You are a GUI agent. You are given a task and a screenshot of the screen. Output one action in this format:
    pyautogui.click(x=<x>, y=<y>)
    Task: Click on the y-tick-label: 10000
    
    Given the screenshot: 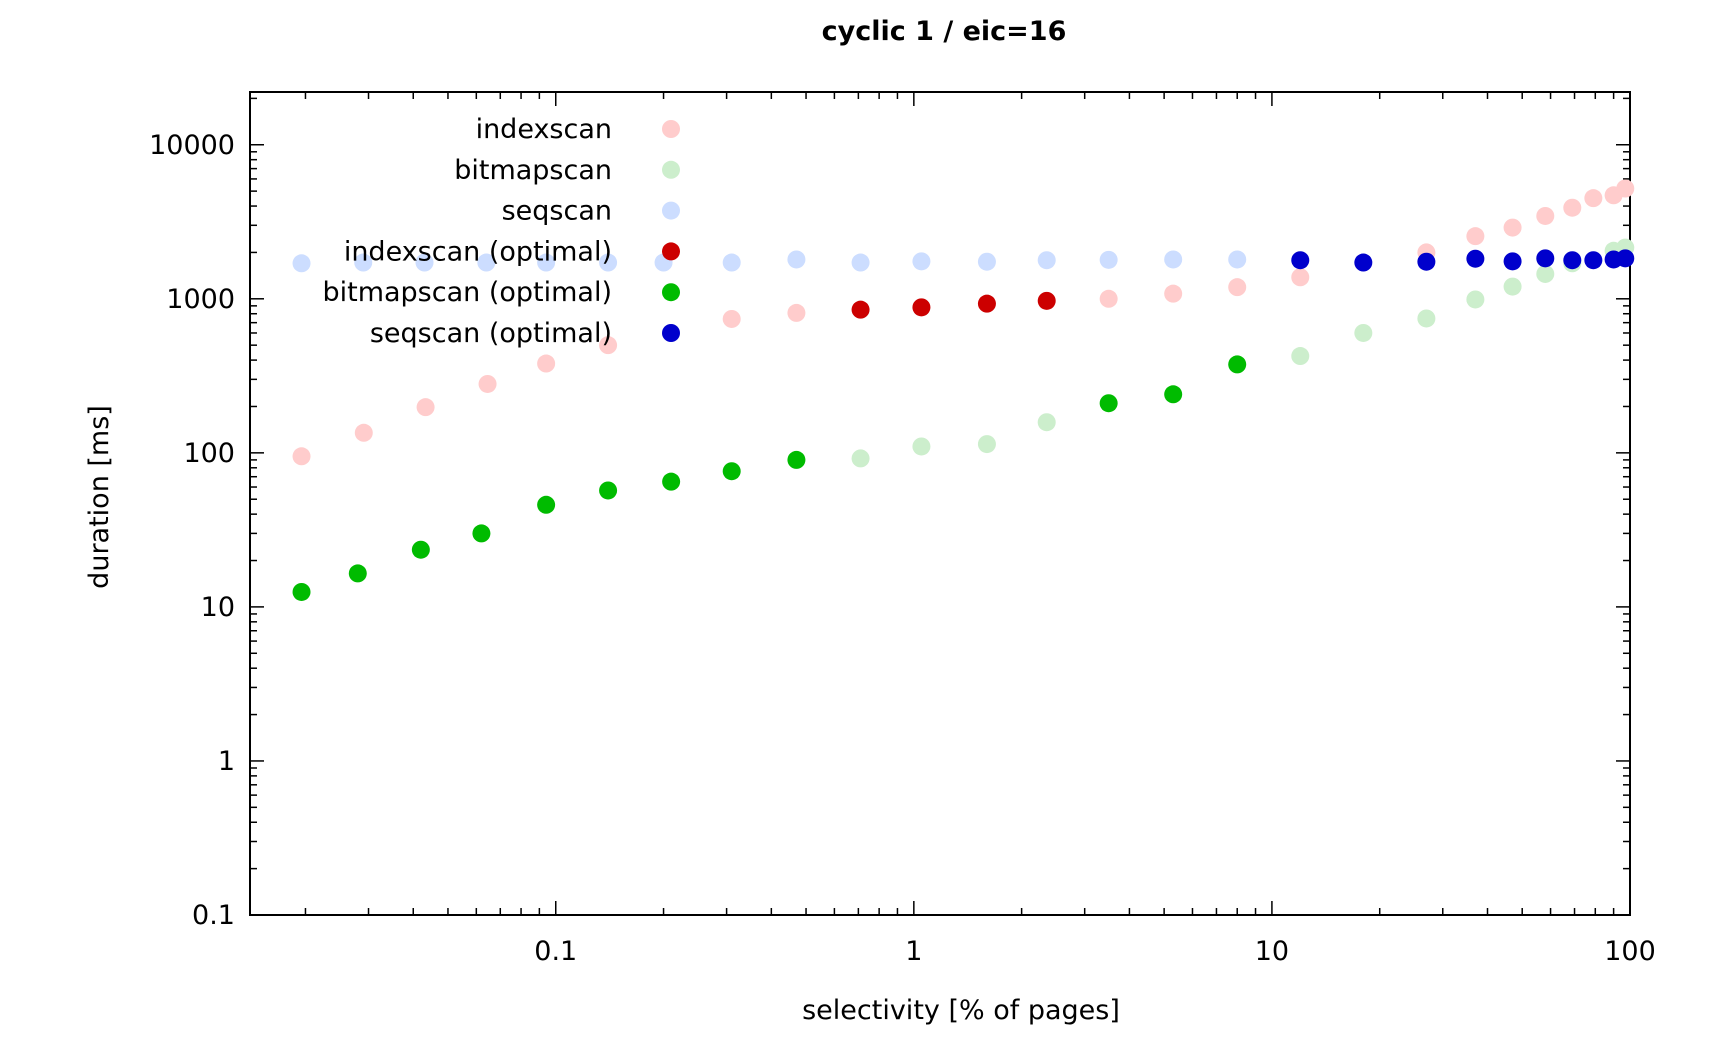 What is the action you would take?
    pyautogui.click(x=192, y=145)
    